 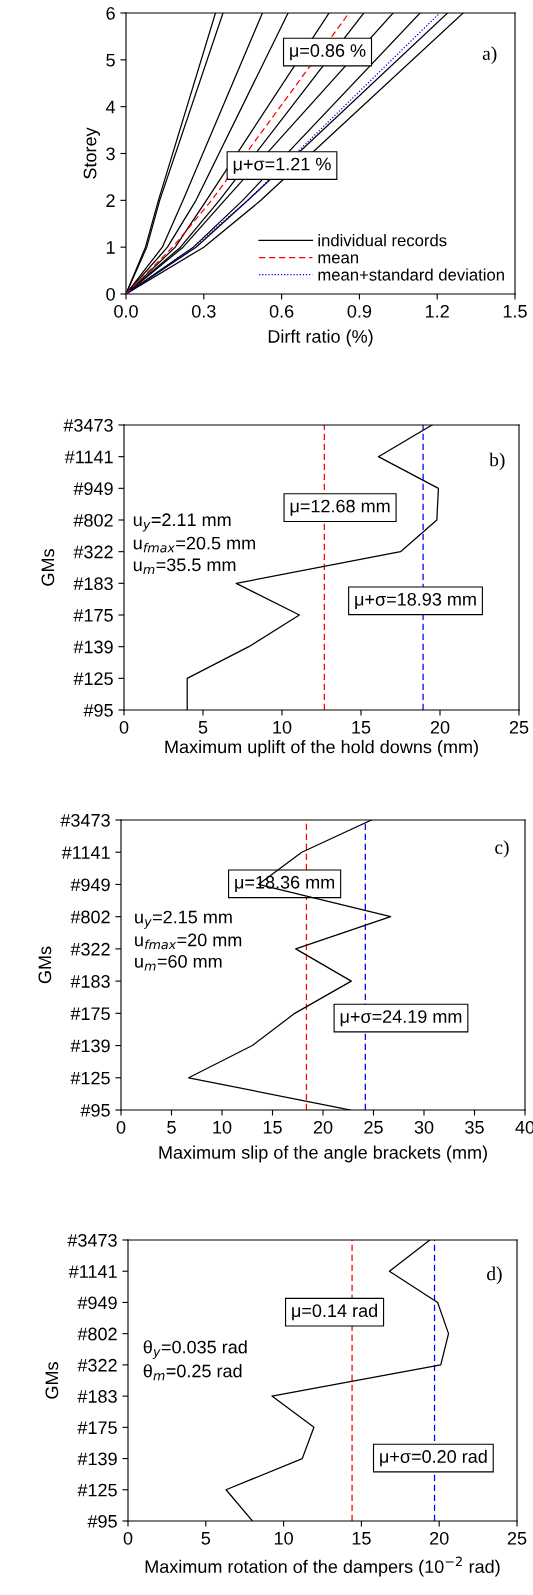 I want to click on annotation: μ=0.14 rad, so click(x=334, y=1312).